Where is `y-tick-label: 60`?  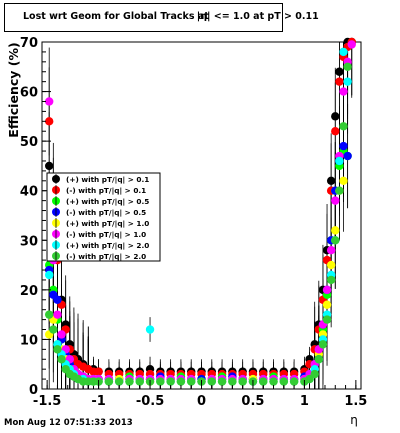
y-tick-label: 60 is located at coordinates (29, 93).